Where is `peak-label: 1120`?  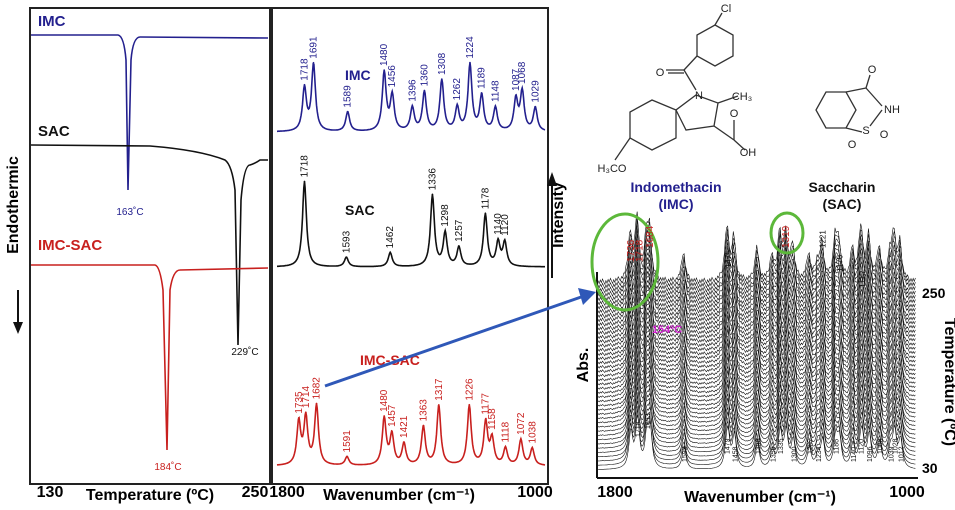
peak-label: 1120 is located at coordinates (861, 446).